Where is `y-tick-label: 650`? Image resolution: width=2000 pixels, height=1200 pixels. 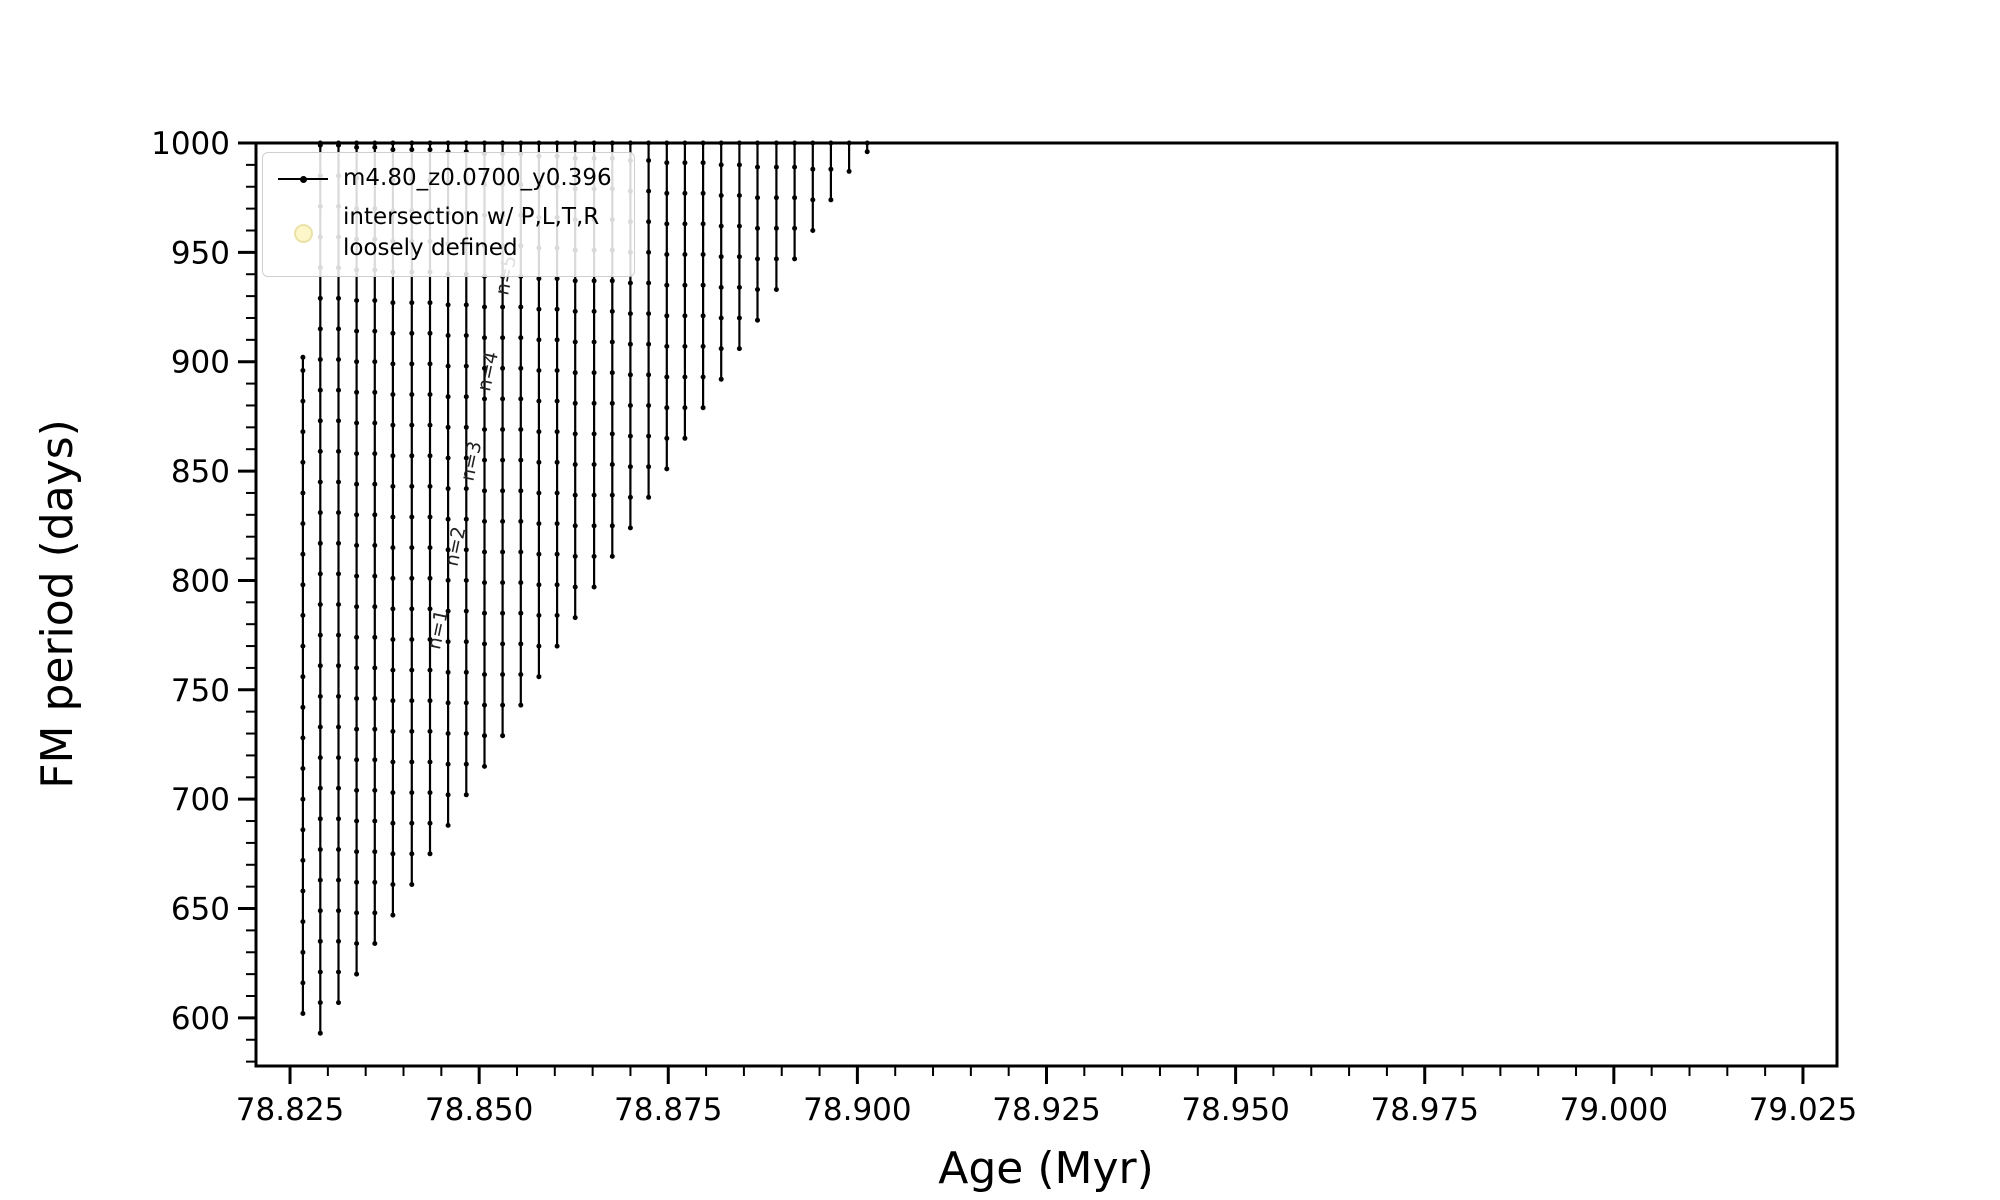 y-tick-label: 650 is located at coordinates (200, 910).